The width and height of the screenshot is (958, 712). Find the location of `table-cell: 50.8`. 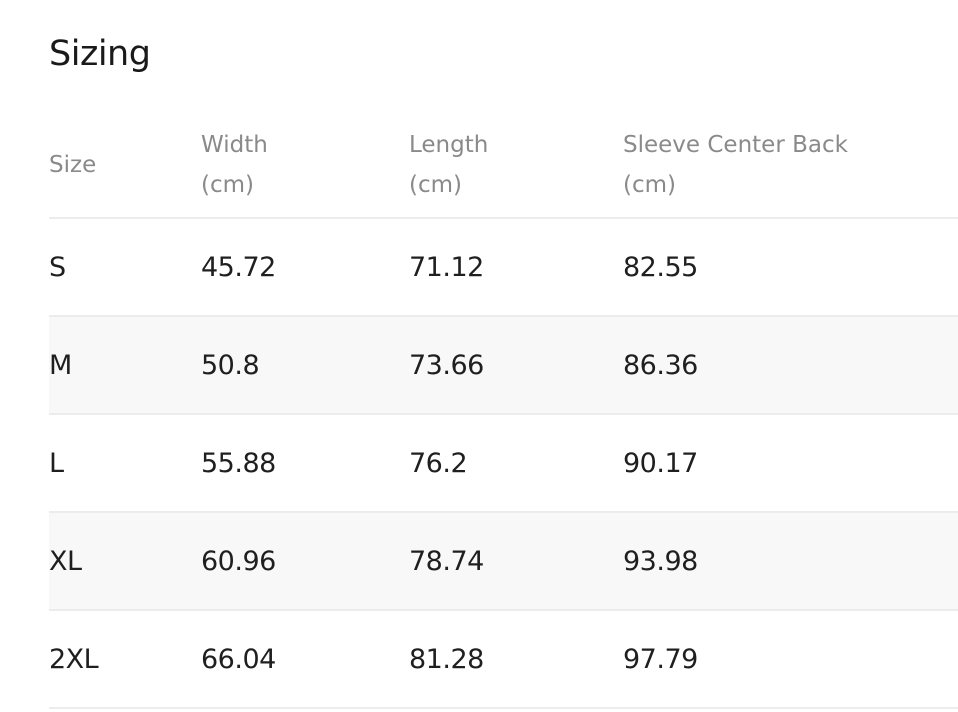

table-cell: 50.8 is located at coordinates (305, 365).